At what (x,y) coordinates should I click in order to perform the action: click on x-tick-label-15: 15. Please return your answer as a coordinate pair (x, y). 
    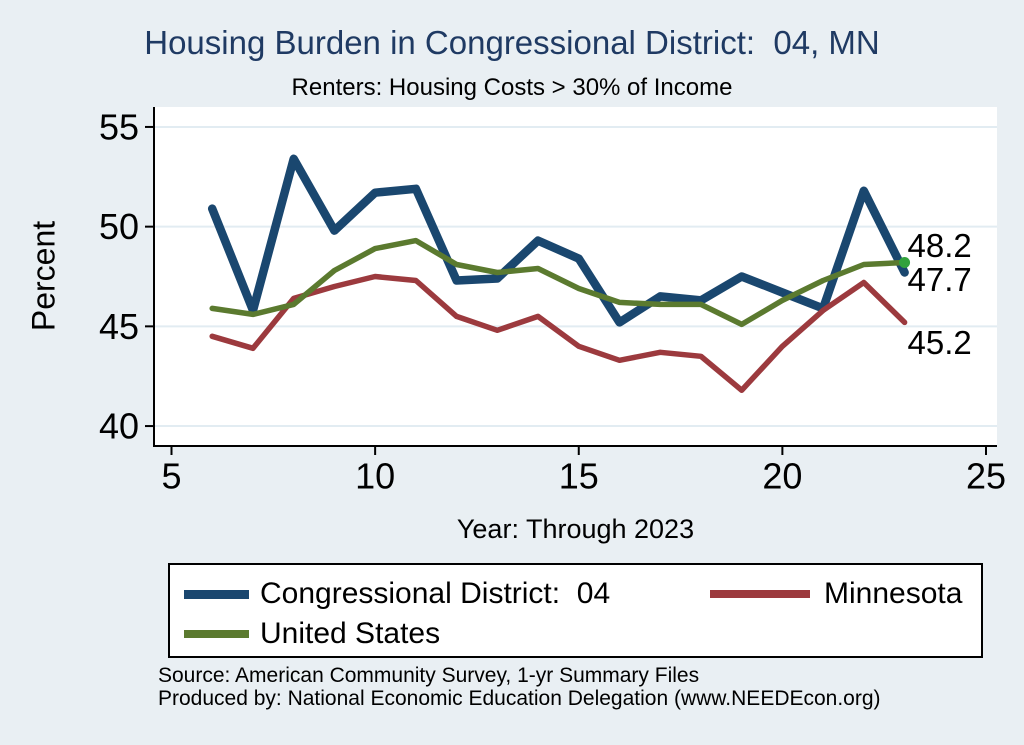
    Looking at the image, I should click on (579, 475).